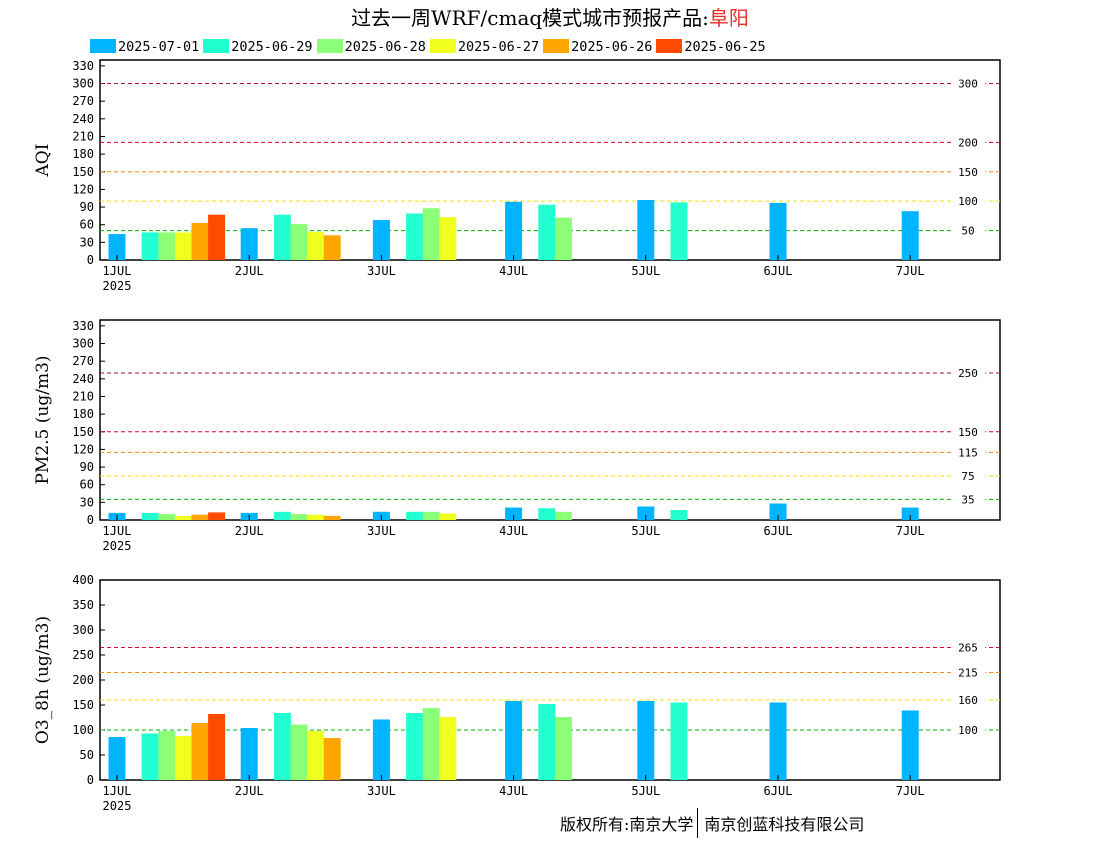 The height and width of the screenshot is (850, 1100). What do you see at coordinates (83, 379) in the screenshot?
I see `y-tick-label: 240` at bounding box center [83, 379].